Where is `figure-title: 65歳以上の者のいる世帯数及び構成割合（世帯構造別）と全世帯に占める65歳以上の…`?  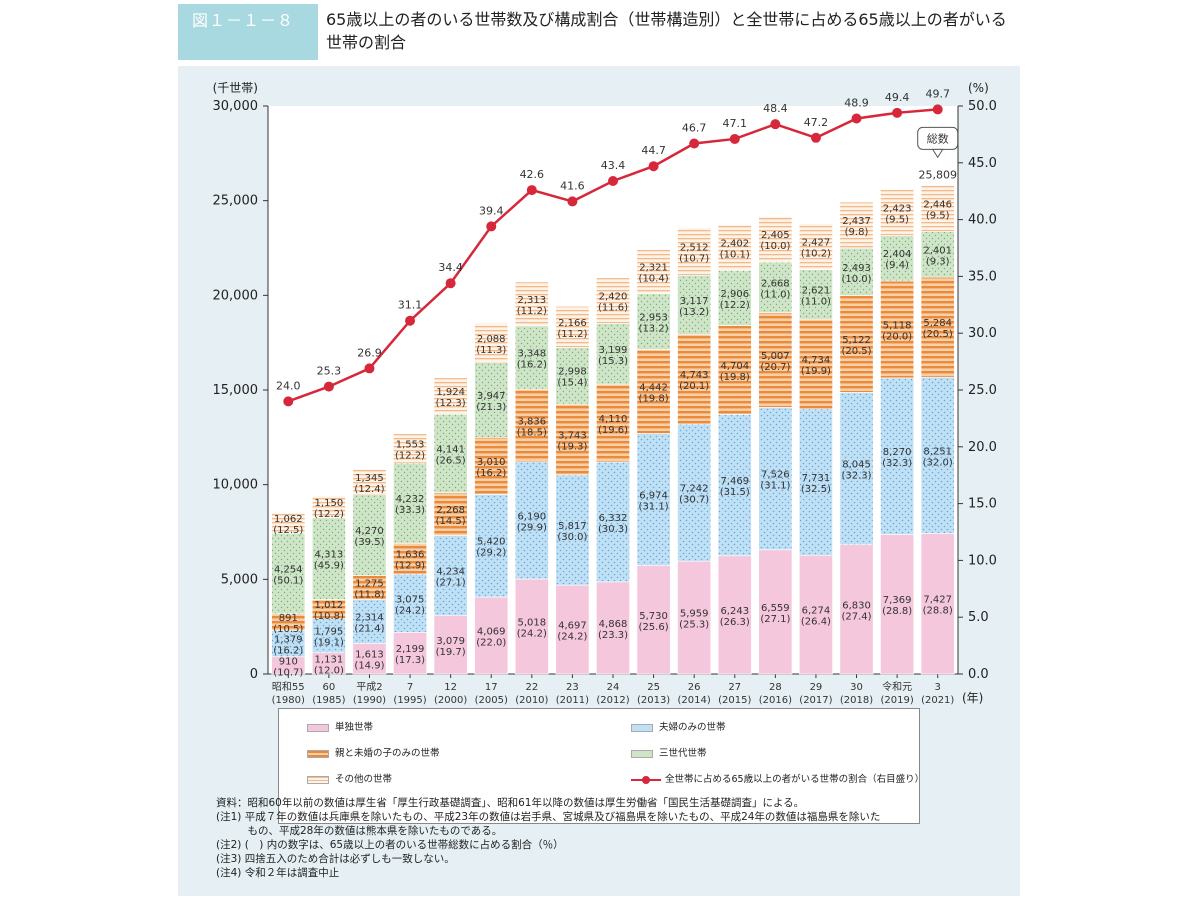 figure-title: 65歳以上の者のいる世帯数及び構成割合（世帯構造別）と全世帯に占める65歳以上の… is located at coordinates (666, 31).